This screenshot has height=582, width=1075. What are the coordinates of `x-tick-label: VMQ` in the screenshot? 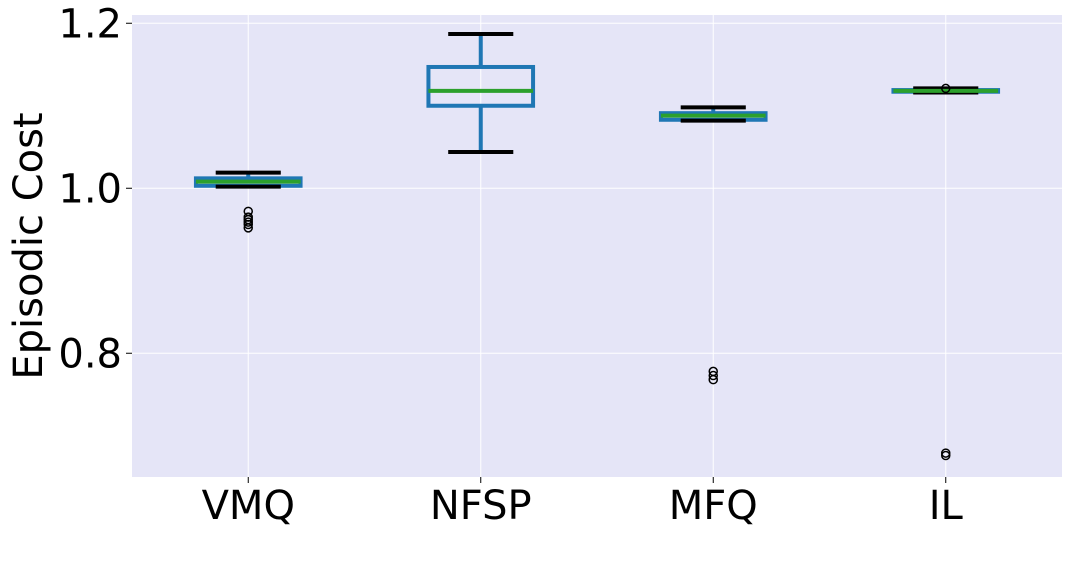 It's located at (248, 506).